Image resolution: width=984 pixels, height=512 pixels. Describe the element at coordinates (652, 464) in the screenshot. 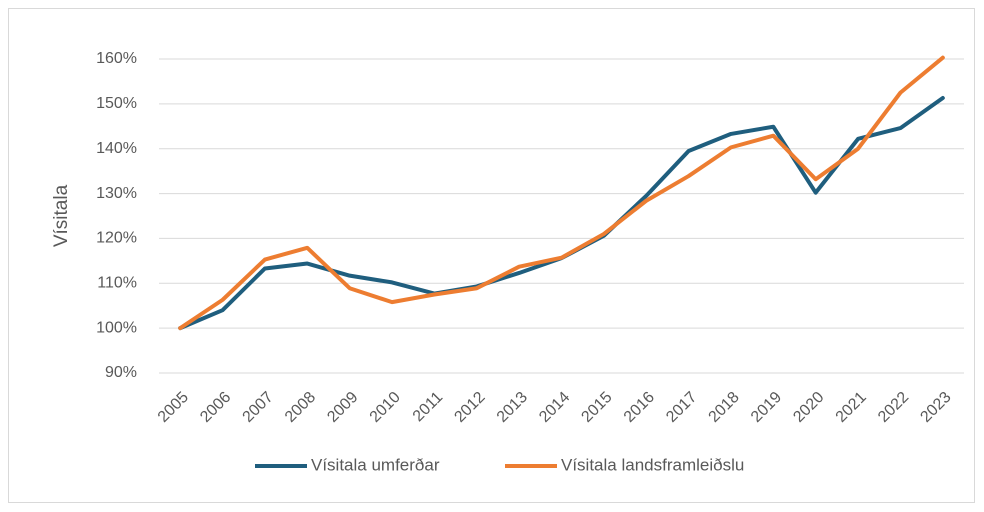

I see `legend-label: Vísitala landsframleiðslu` at that location.